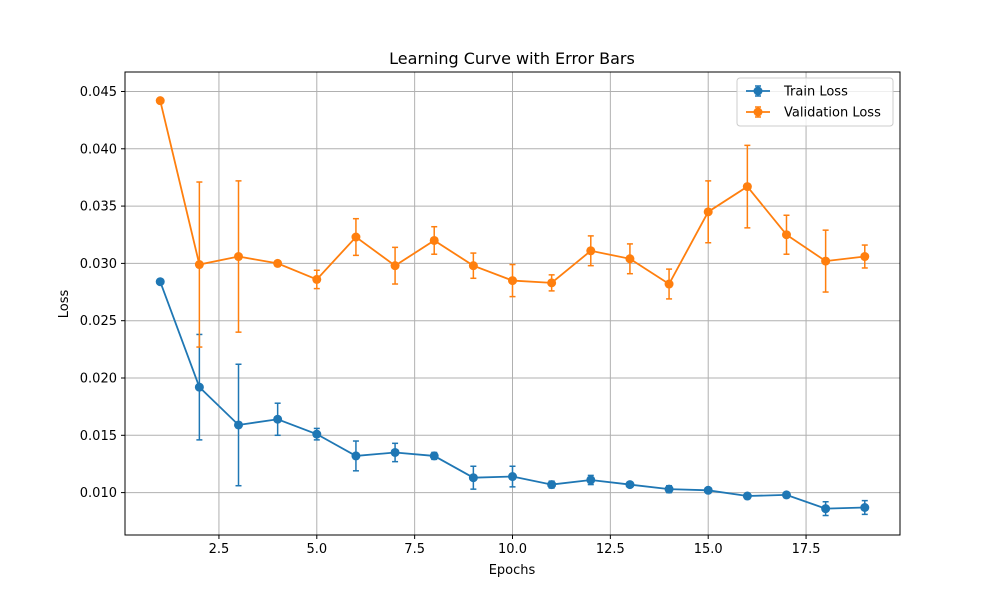 Image resolution: width=1000 pixels, height=600 pixels. I want to click on y-tick-label: 0.025, so click(98, 321).